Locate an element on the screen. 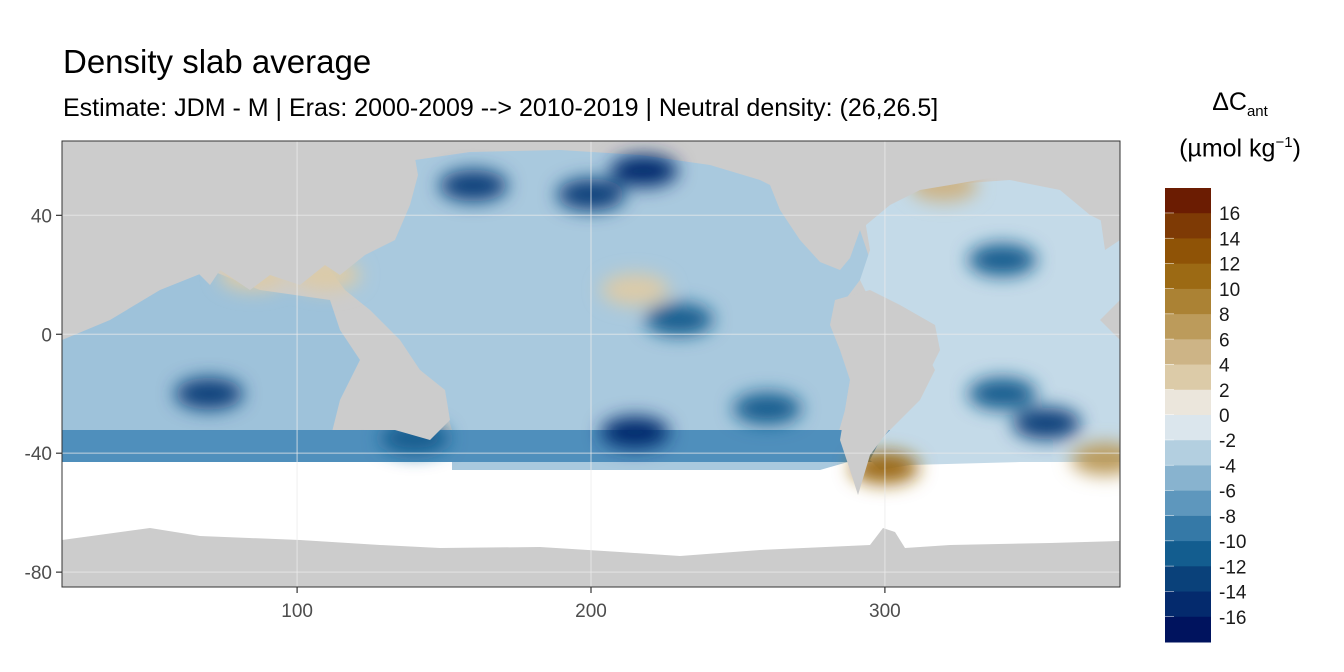 This screenshot has height=672, width=1344. legend-label-1: 14 is located at coordinates (1230, 239).